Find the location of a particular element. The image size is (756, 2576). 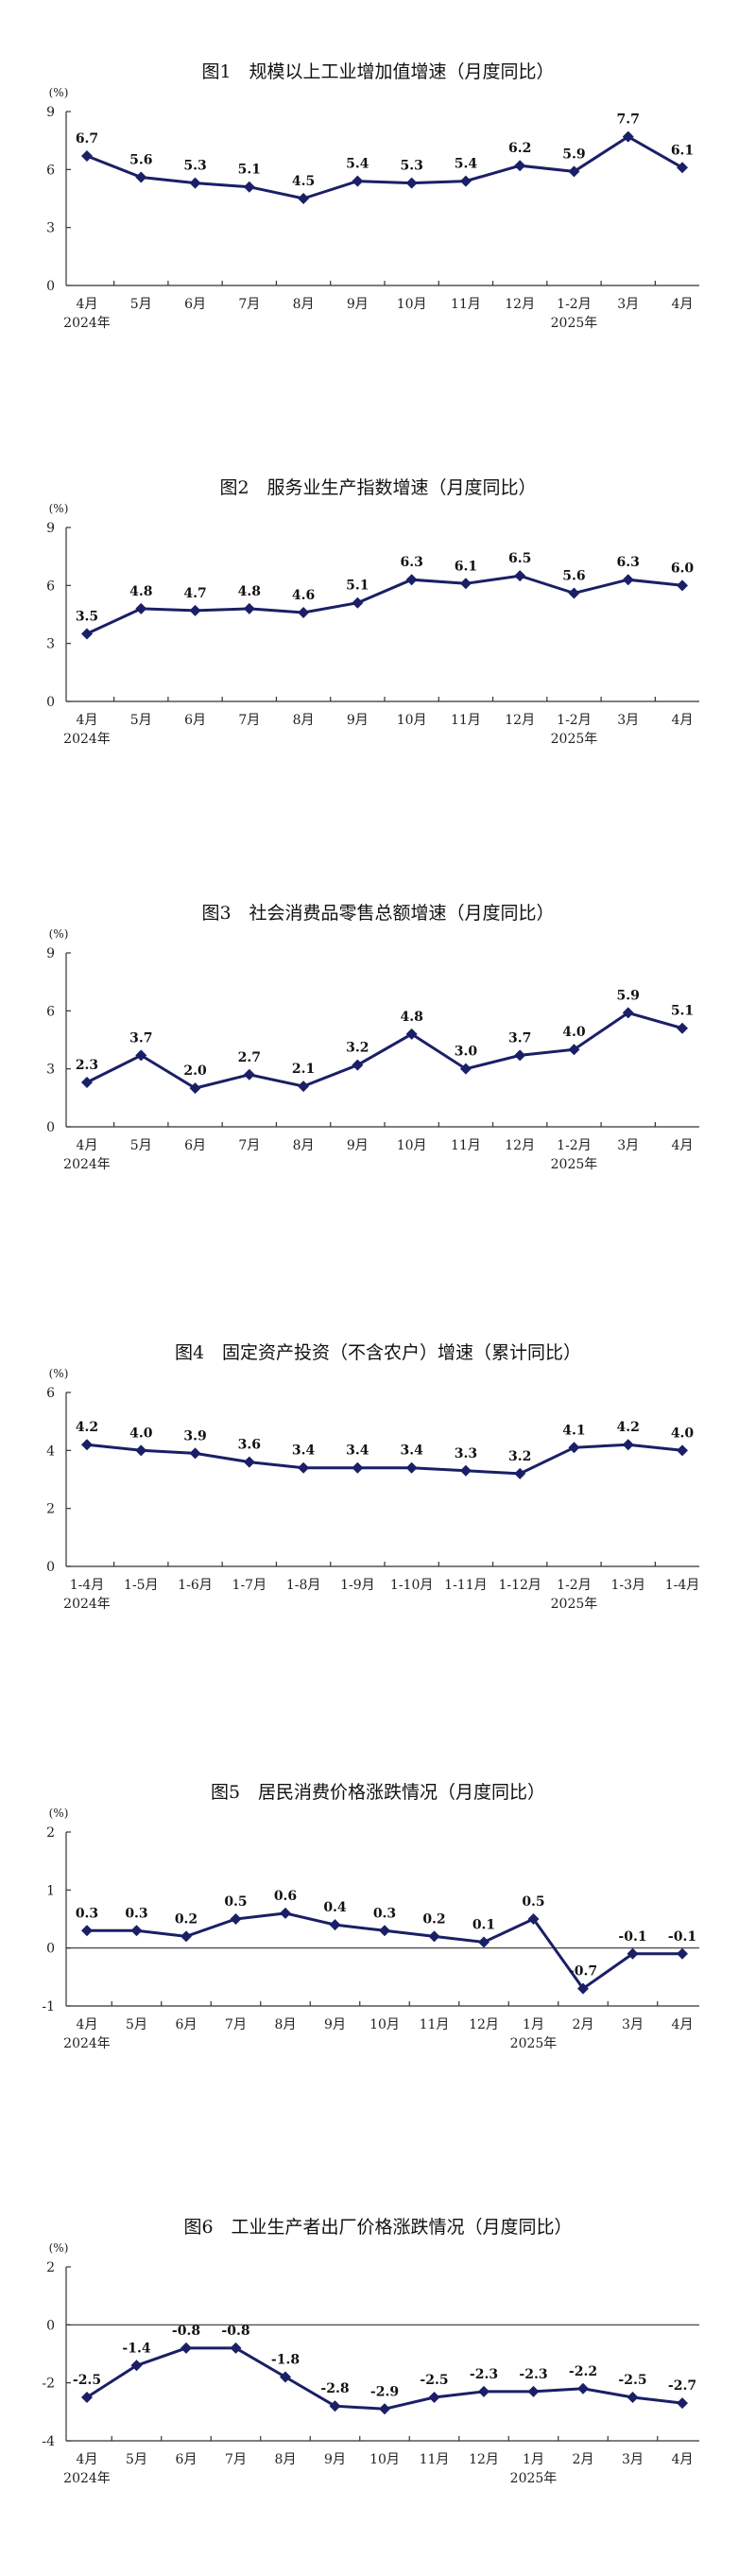

x-tick-label: 1-7月 is located at coordinates (249, 1585).